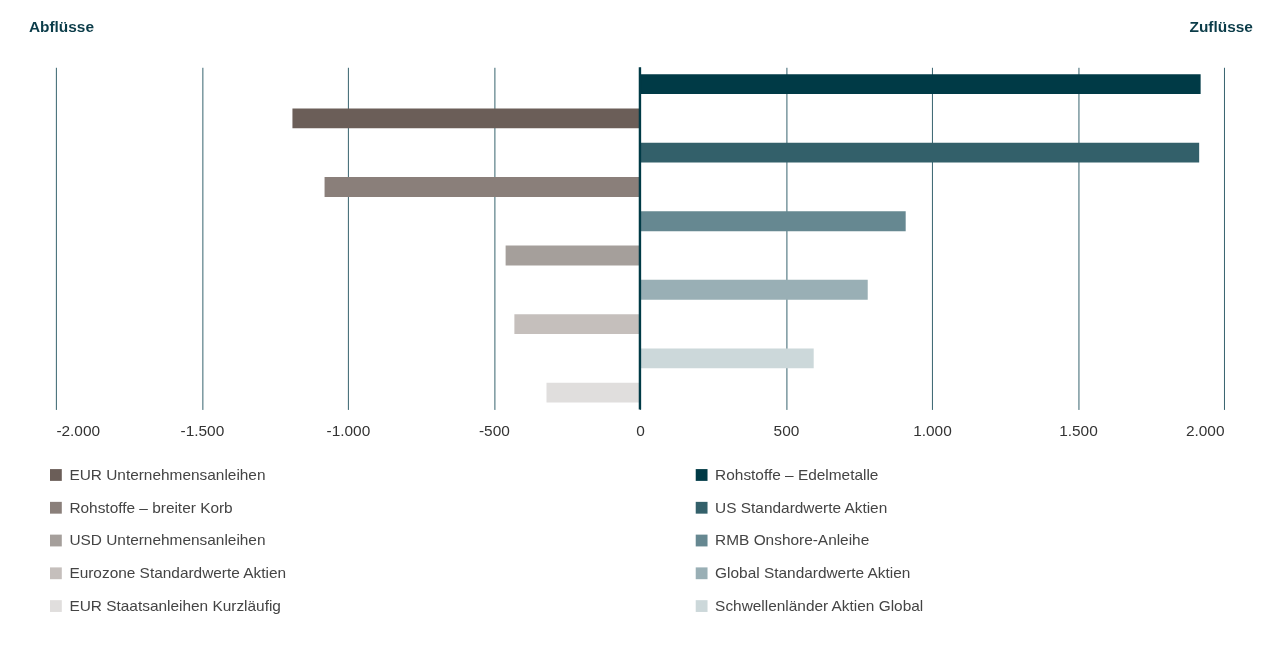 Image resolution: width=1277 pixels, height=671 pixels. Describe the element at coordinates (640, 430) in the screenshot. I see `x-tick-label: 0` at that location.